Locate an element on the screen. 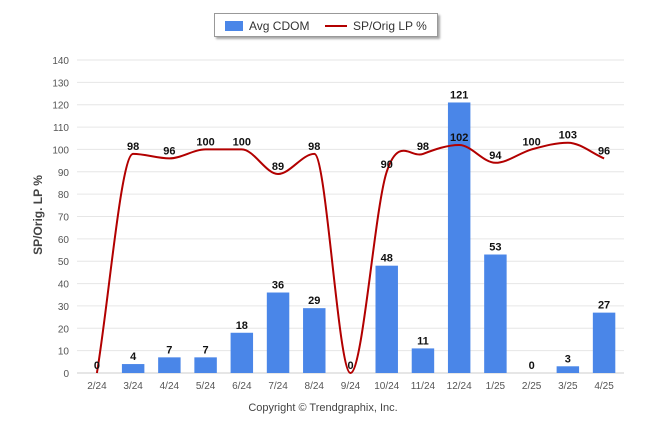 Image resolution: width=646 pixels, height=434 pixels. y-axis-ticks: 0 10 20 30 40 50 60 70 80 90 100 110 120 130 140 is located at coordinates (60, 218).